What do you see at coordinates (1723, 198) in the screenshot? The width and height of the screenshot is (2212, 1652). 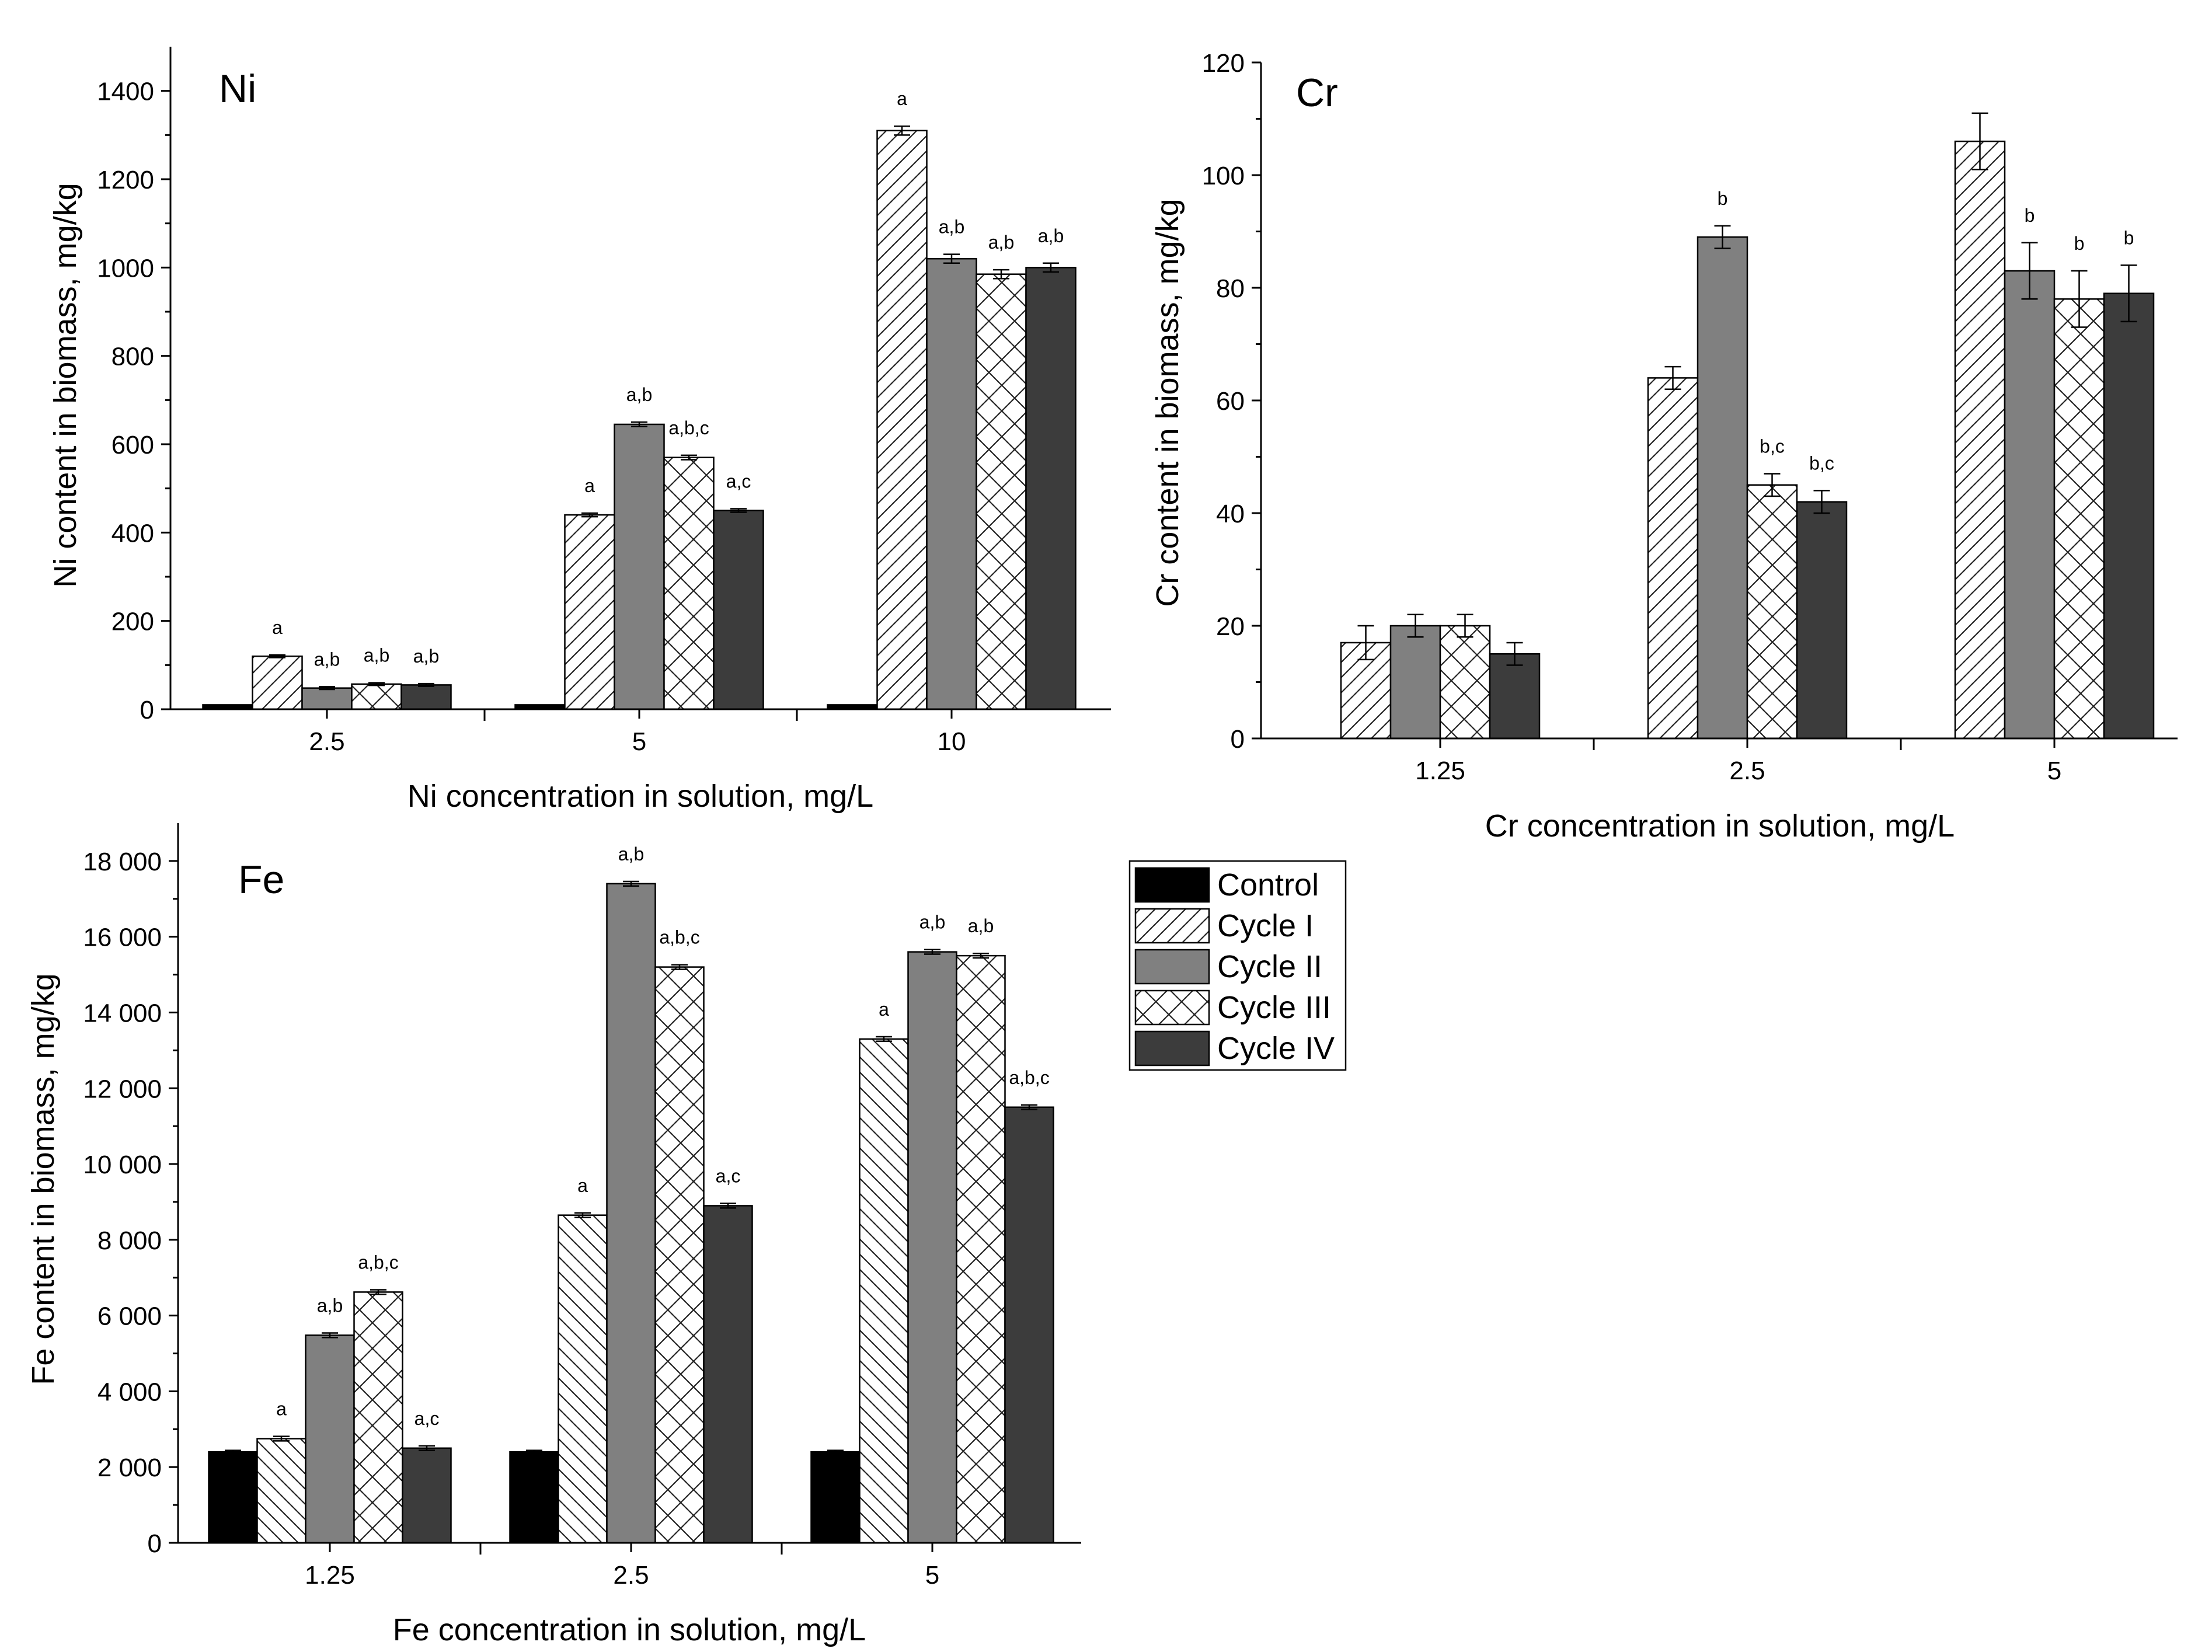 I see `cr-sig-label-cycle-ii-2-5: b` at bounding box center [1723, 198].